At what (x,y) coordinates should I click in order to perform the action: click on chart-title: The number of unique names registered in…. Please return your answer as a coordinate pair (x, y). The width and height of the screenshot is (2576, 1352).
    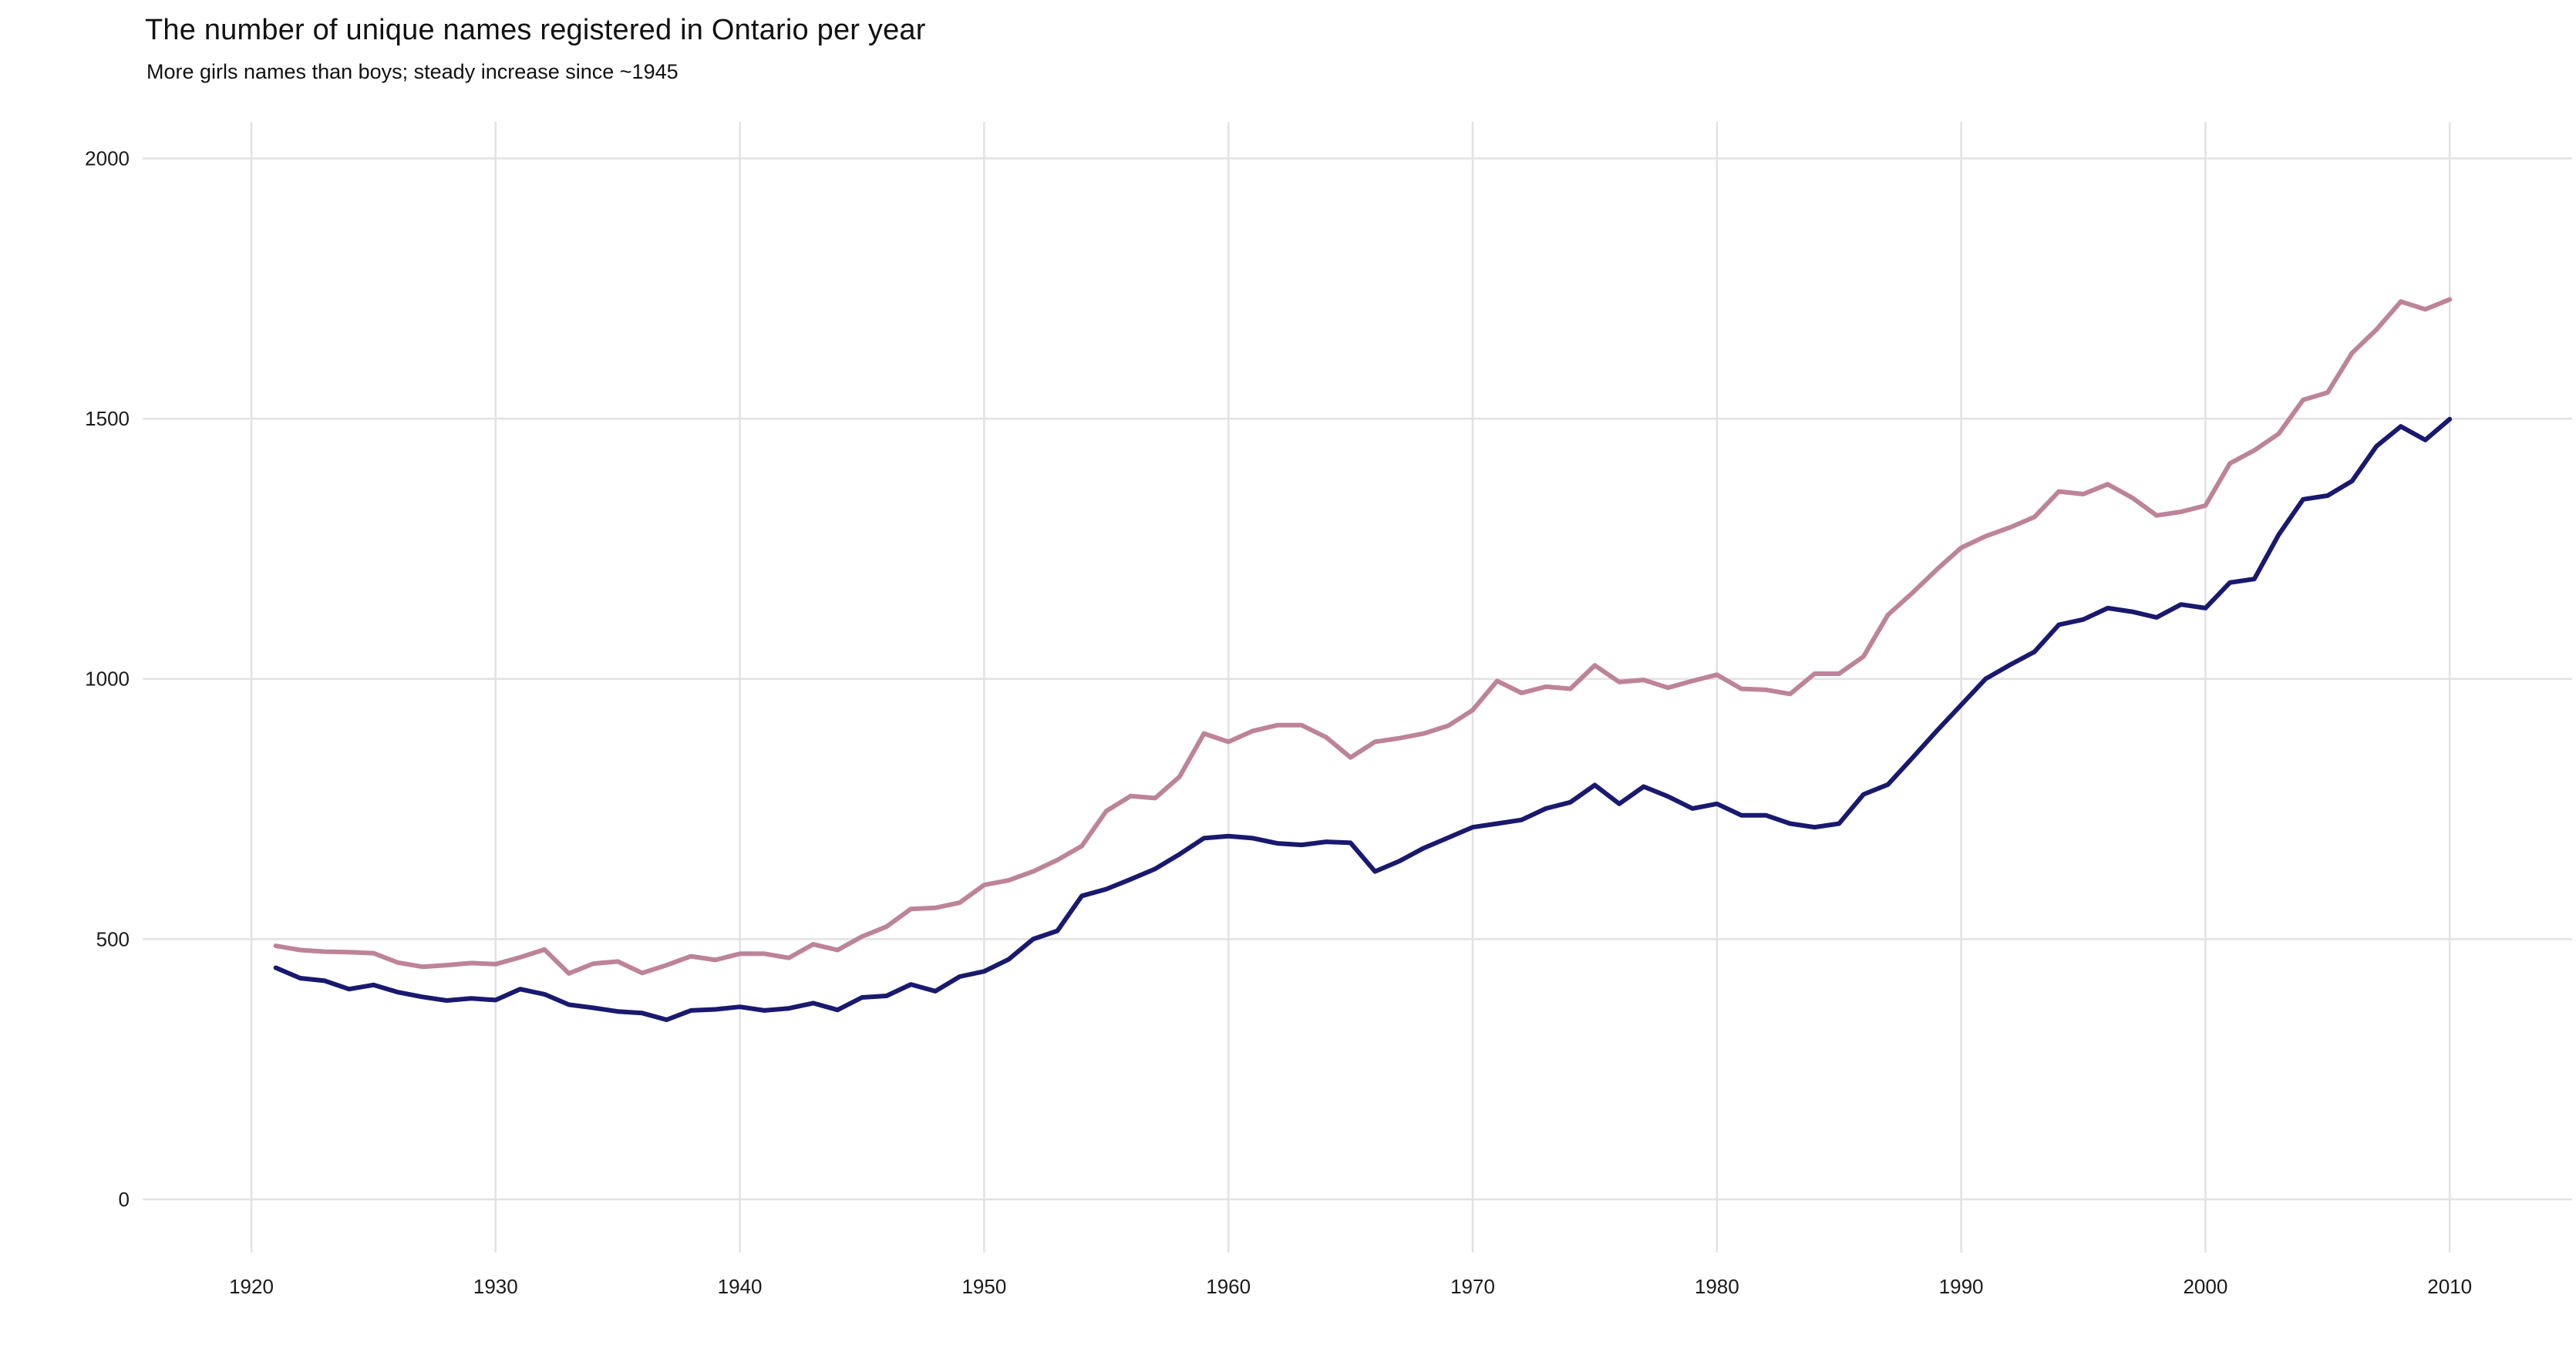
    Looking at the image, I should click on (535, 30).